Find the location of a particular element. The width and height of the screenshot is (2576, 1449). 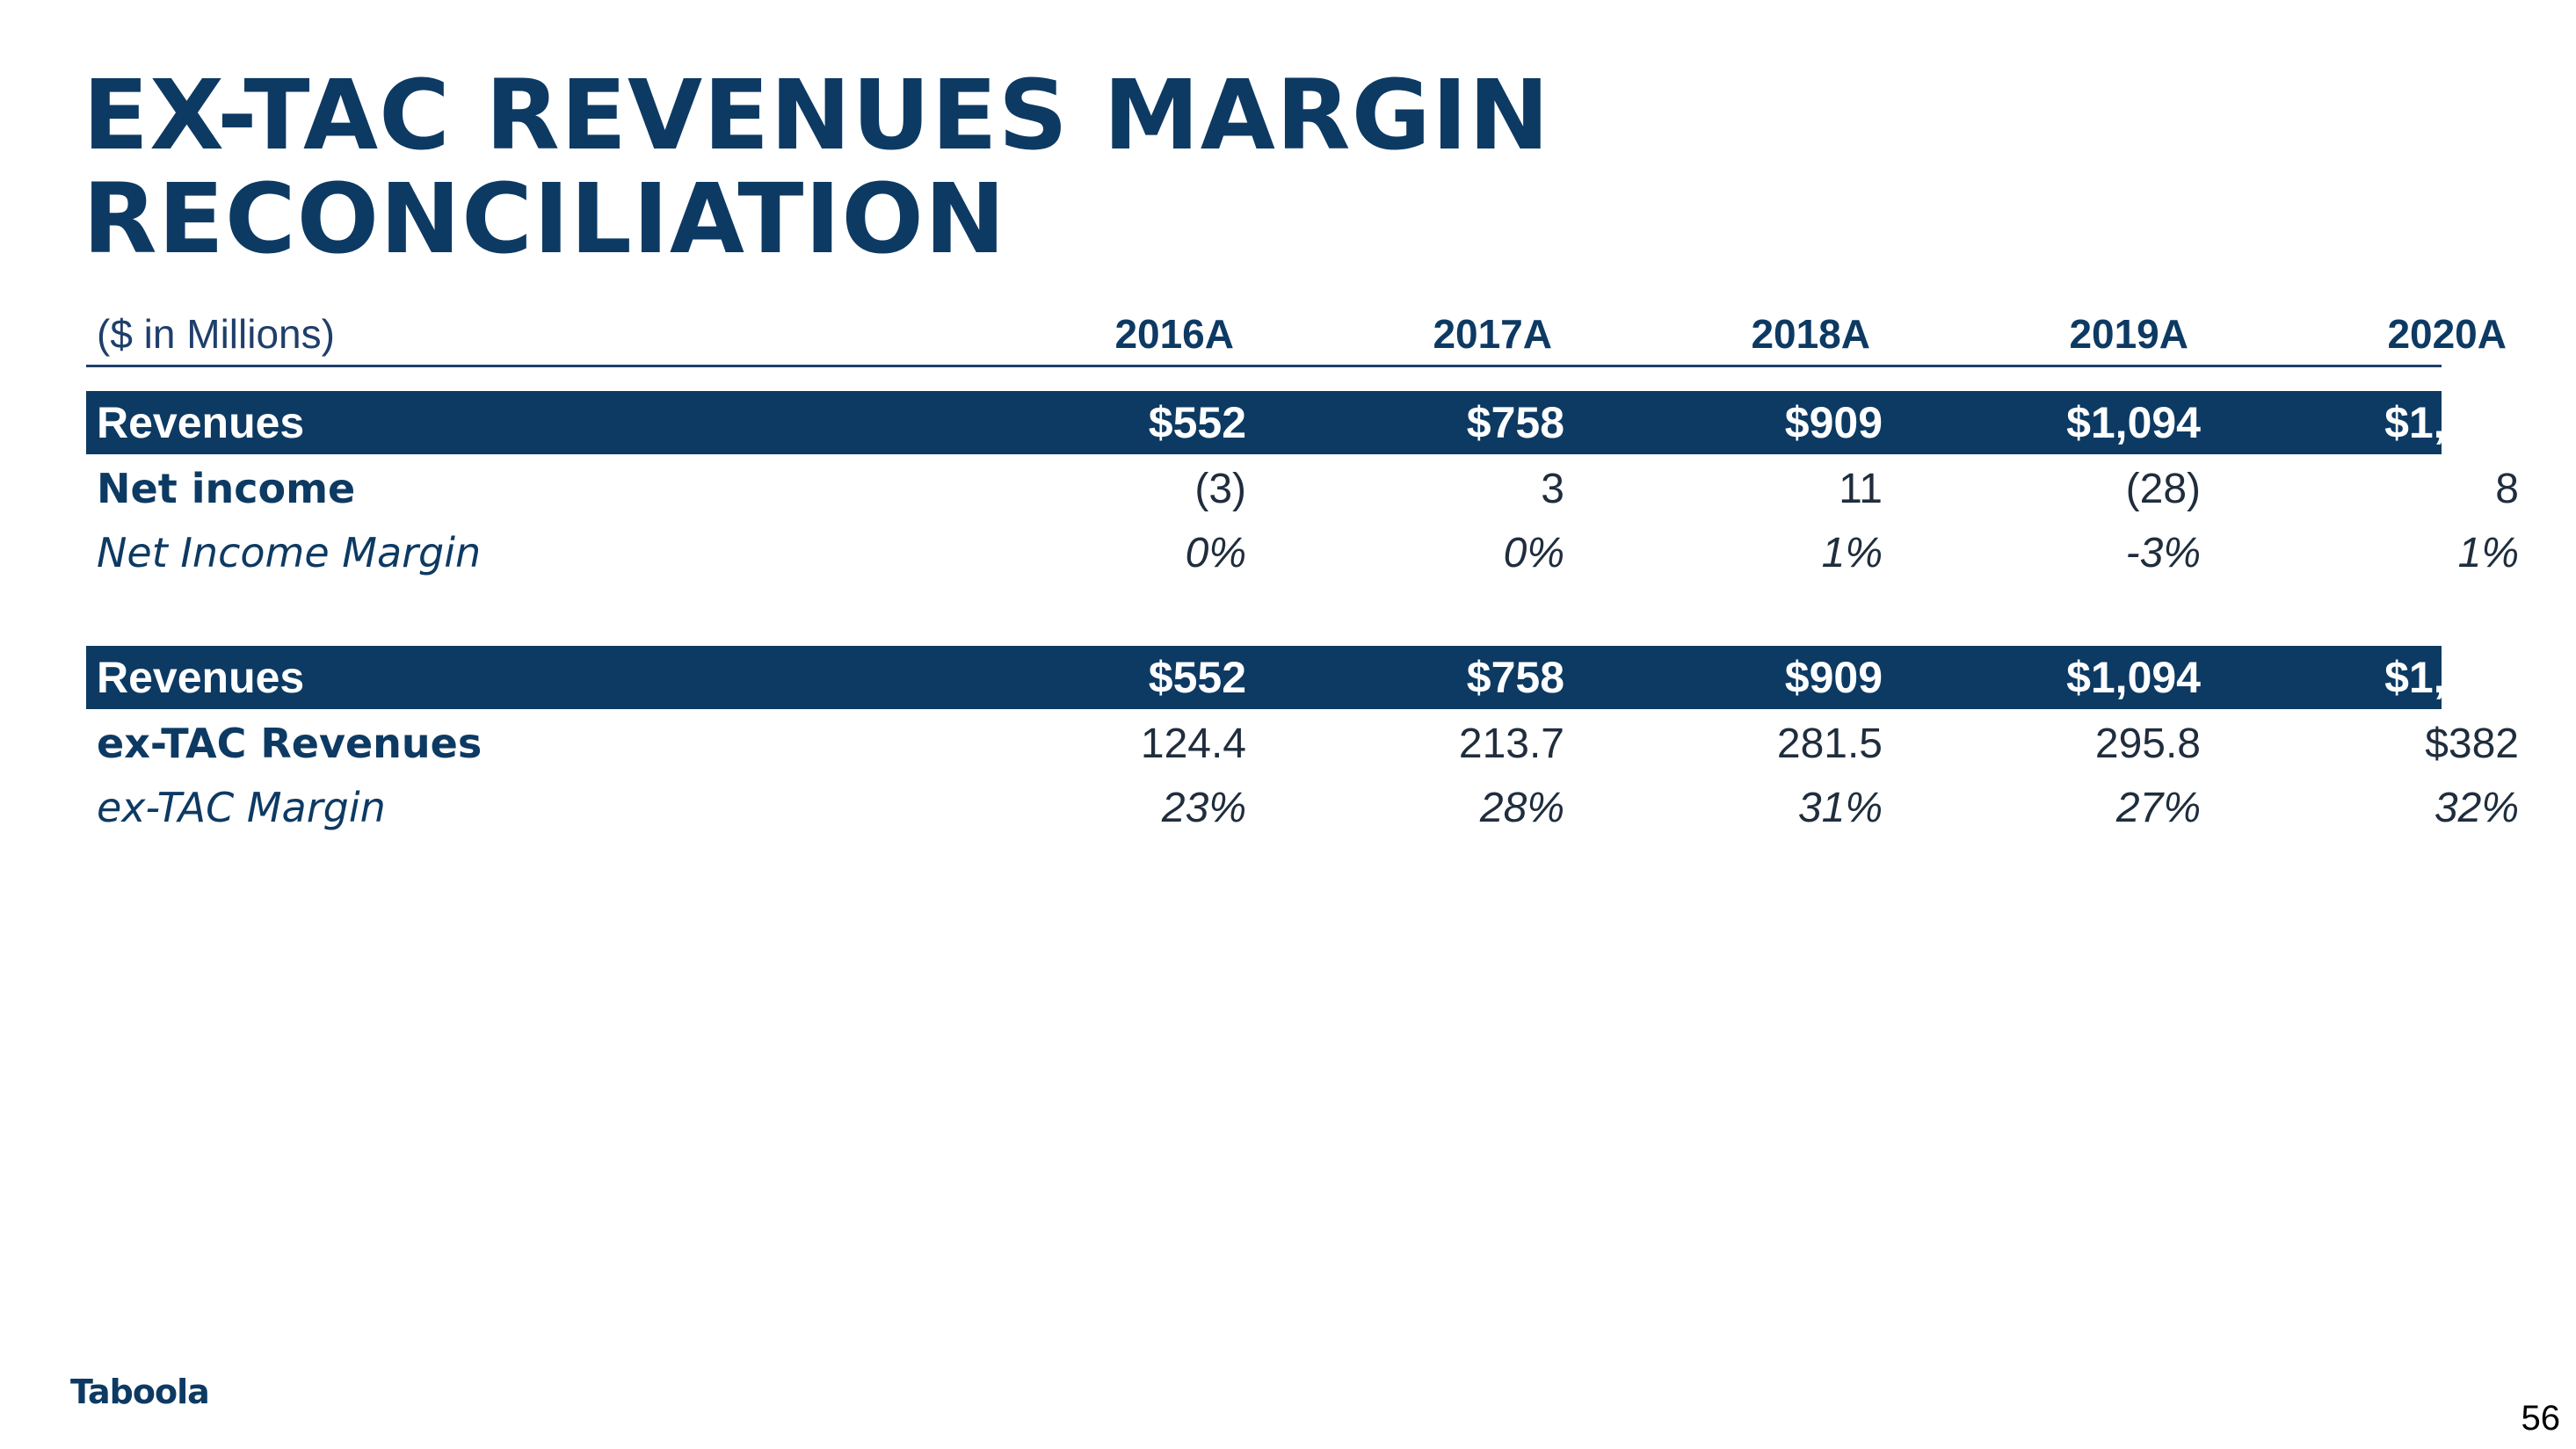

year-header: 2018A is located at coordinates (1810, 334).